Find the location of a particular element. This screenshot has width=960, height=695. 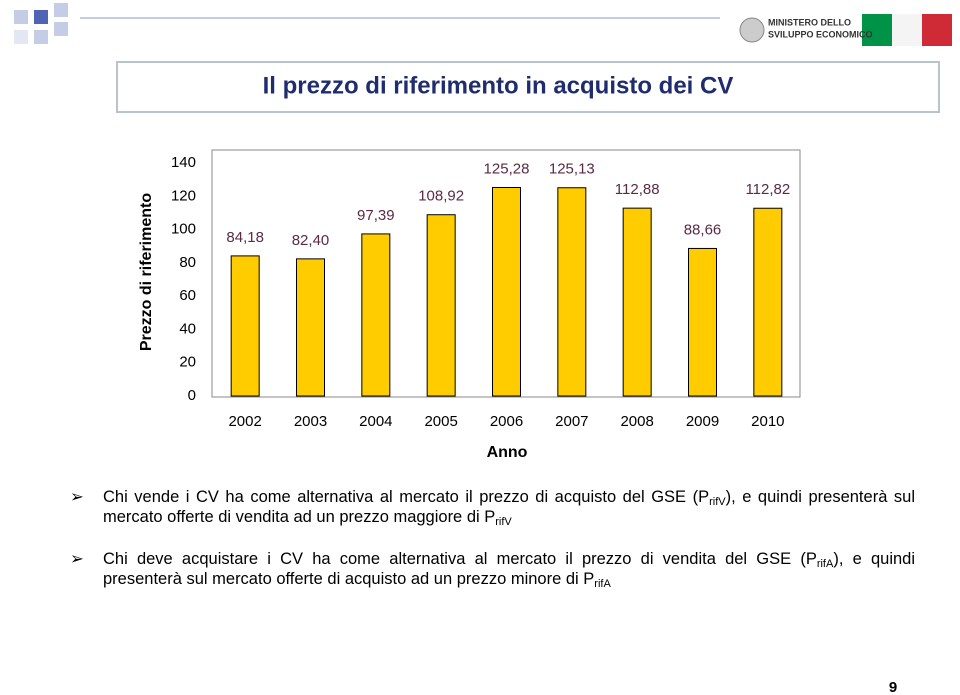

logo-text: MINISTERO DELLO is located at coordinates (809, 22).